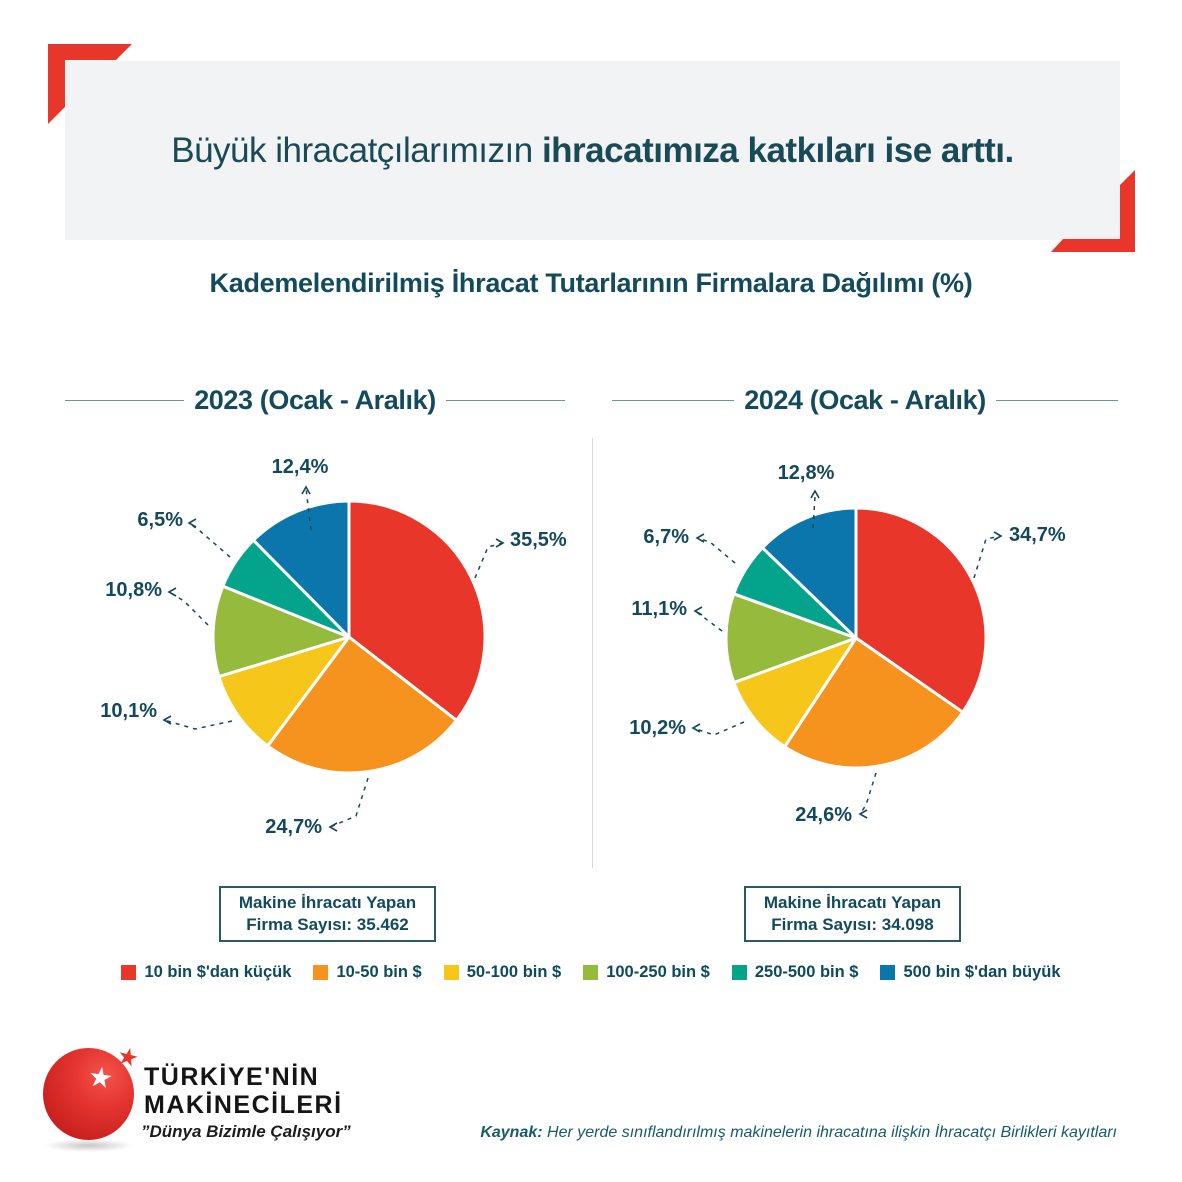  I want to click on pie-slice-label: 24,6%, so click(823, 815).